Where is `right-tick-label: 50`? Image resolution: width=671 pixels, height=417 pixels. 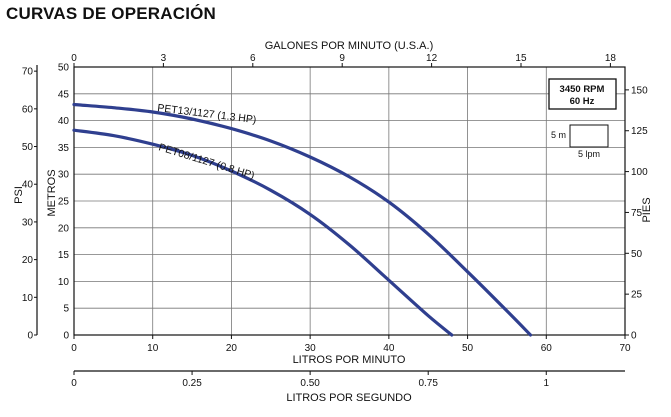 right-tick-label: 50 is located at coordinates (637, 254).